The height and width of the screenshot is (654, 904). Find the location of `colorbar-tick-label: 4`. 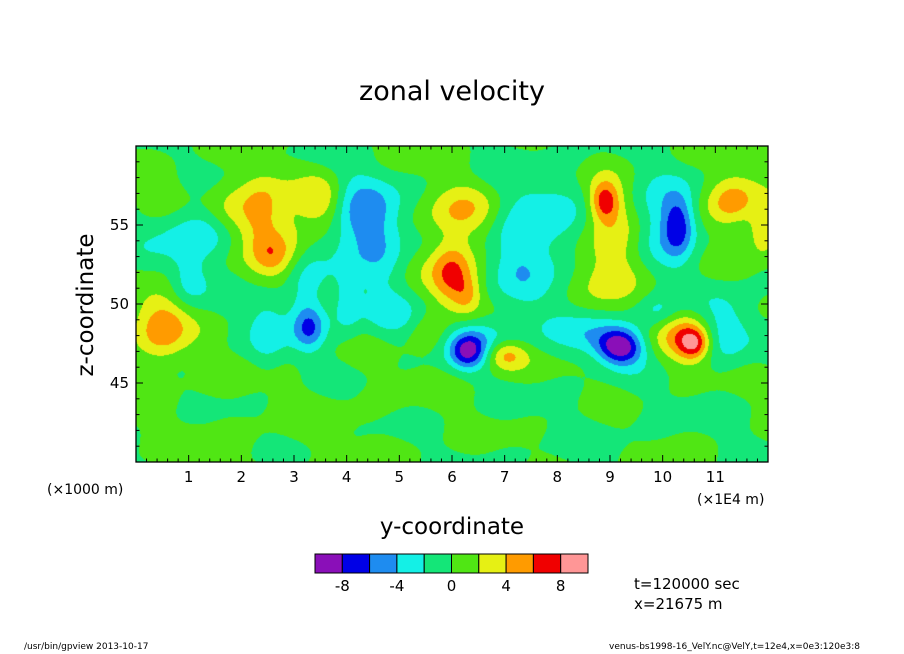

colorbar-tick-label: 4 is located at coordinates (506, 586).